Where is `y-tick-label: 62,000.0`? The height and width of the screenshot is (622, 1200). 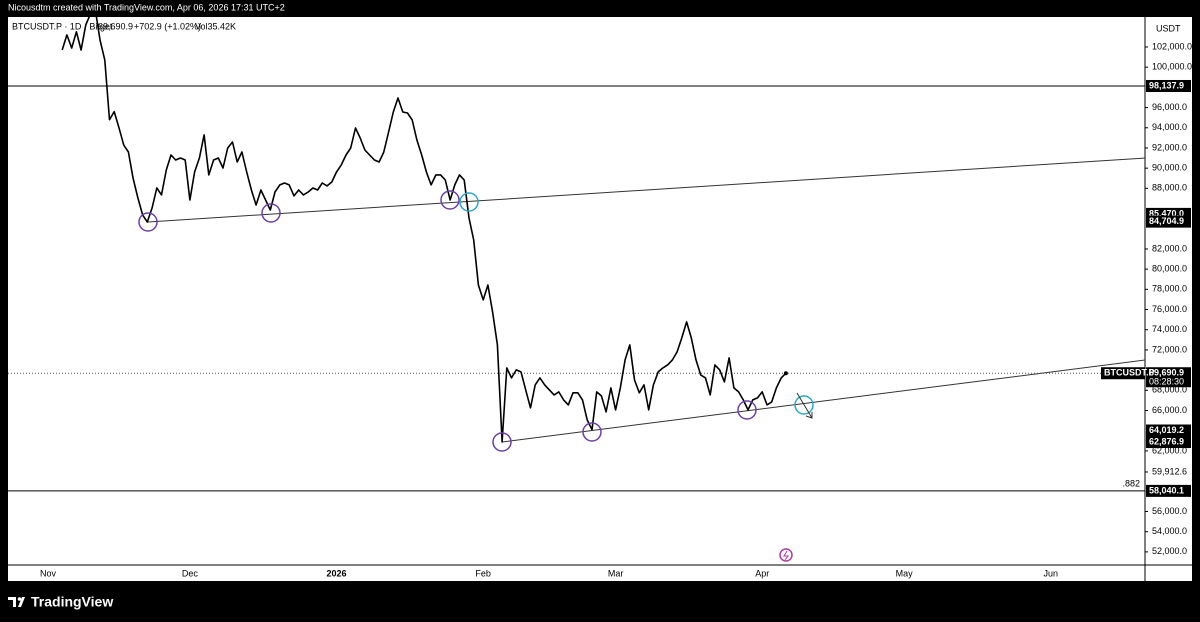
y-tick-label: 62,000.0 is located at coordinates (1169, 450).